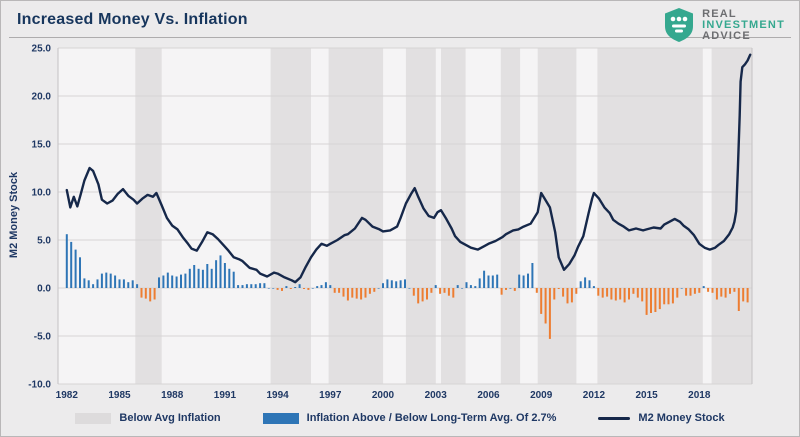 The height and width of the screenshot is (437, 800). I want to click on svg-text: 1994, so click(277, 395).